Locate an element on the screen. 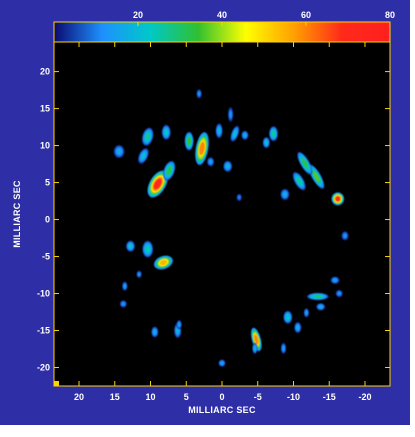 The image size is (415, 437). x-tick-label: 5 is located at coordinates (186, 397).